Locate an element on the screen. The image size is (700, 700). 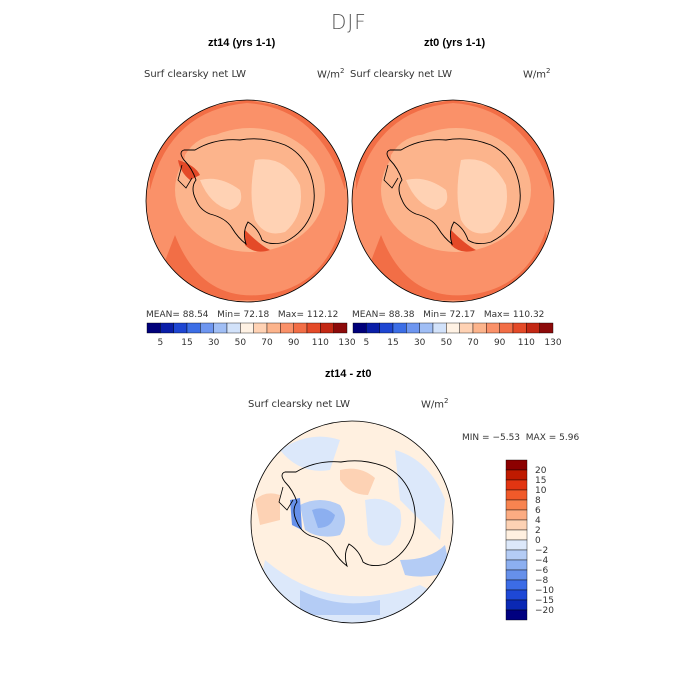
panel-2-variable: Surf clearsky net LW is located at coordinates (401, 74).